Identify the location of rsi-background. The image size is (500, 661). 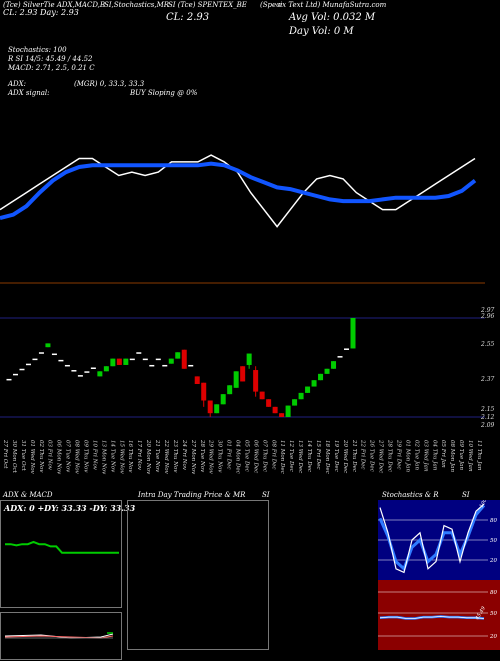
(439, 615).